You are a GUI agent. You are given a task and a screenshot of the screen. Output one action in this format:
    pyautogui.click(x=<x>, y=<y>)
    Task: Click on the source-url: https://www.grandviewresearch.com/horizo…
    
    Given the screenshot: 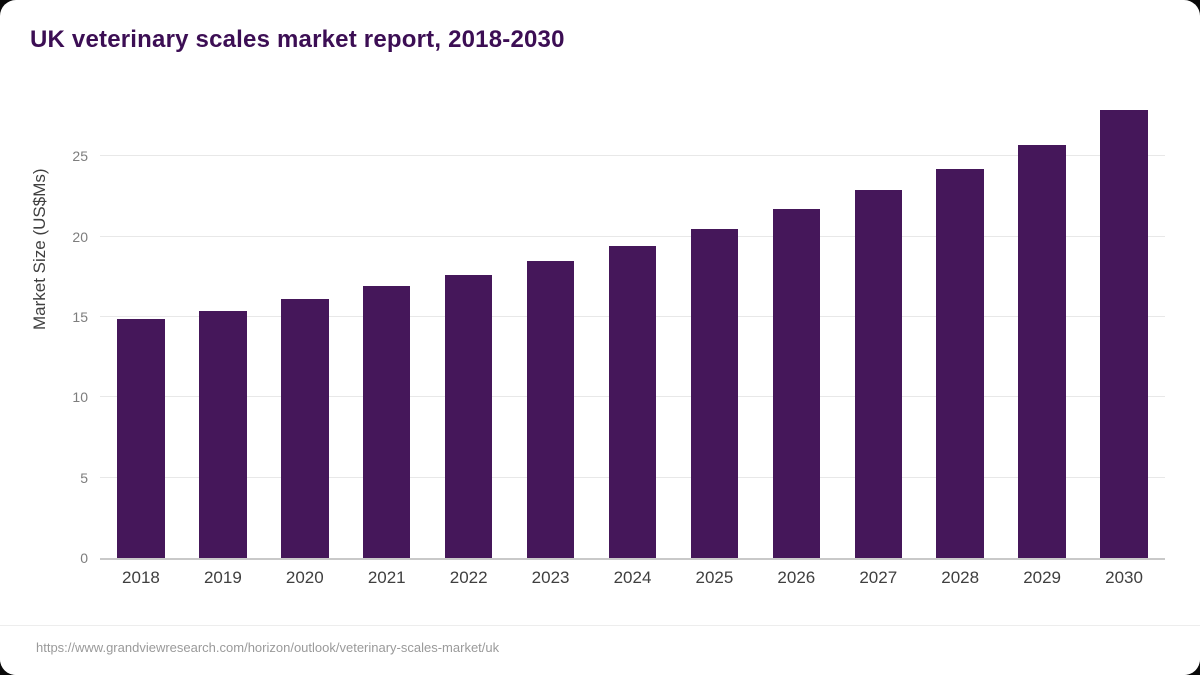 What is the action you would take?
    pyautogui.click(x=600, y=650)
    